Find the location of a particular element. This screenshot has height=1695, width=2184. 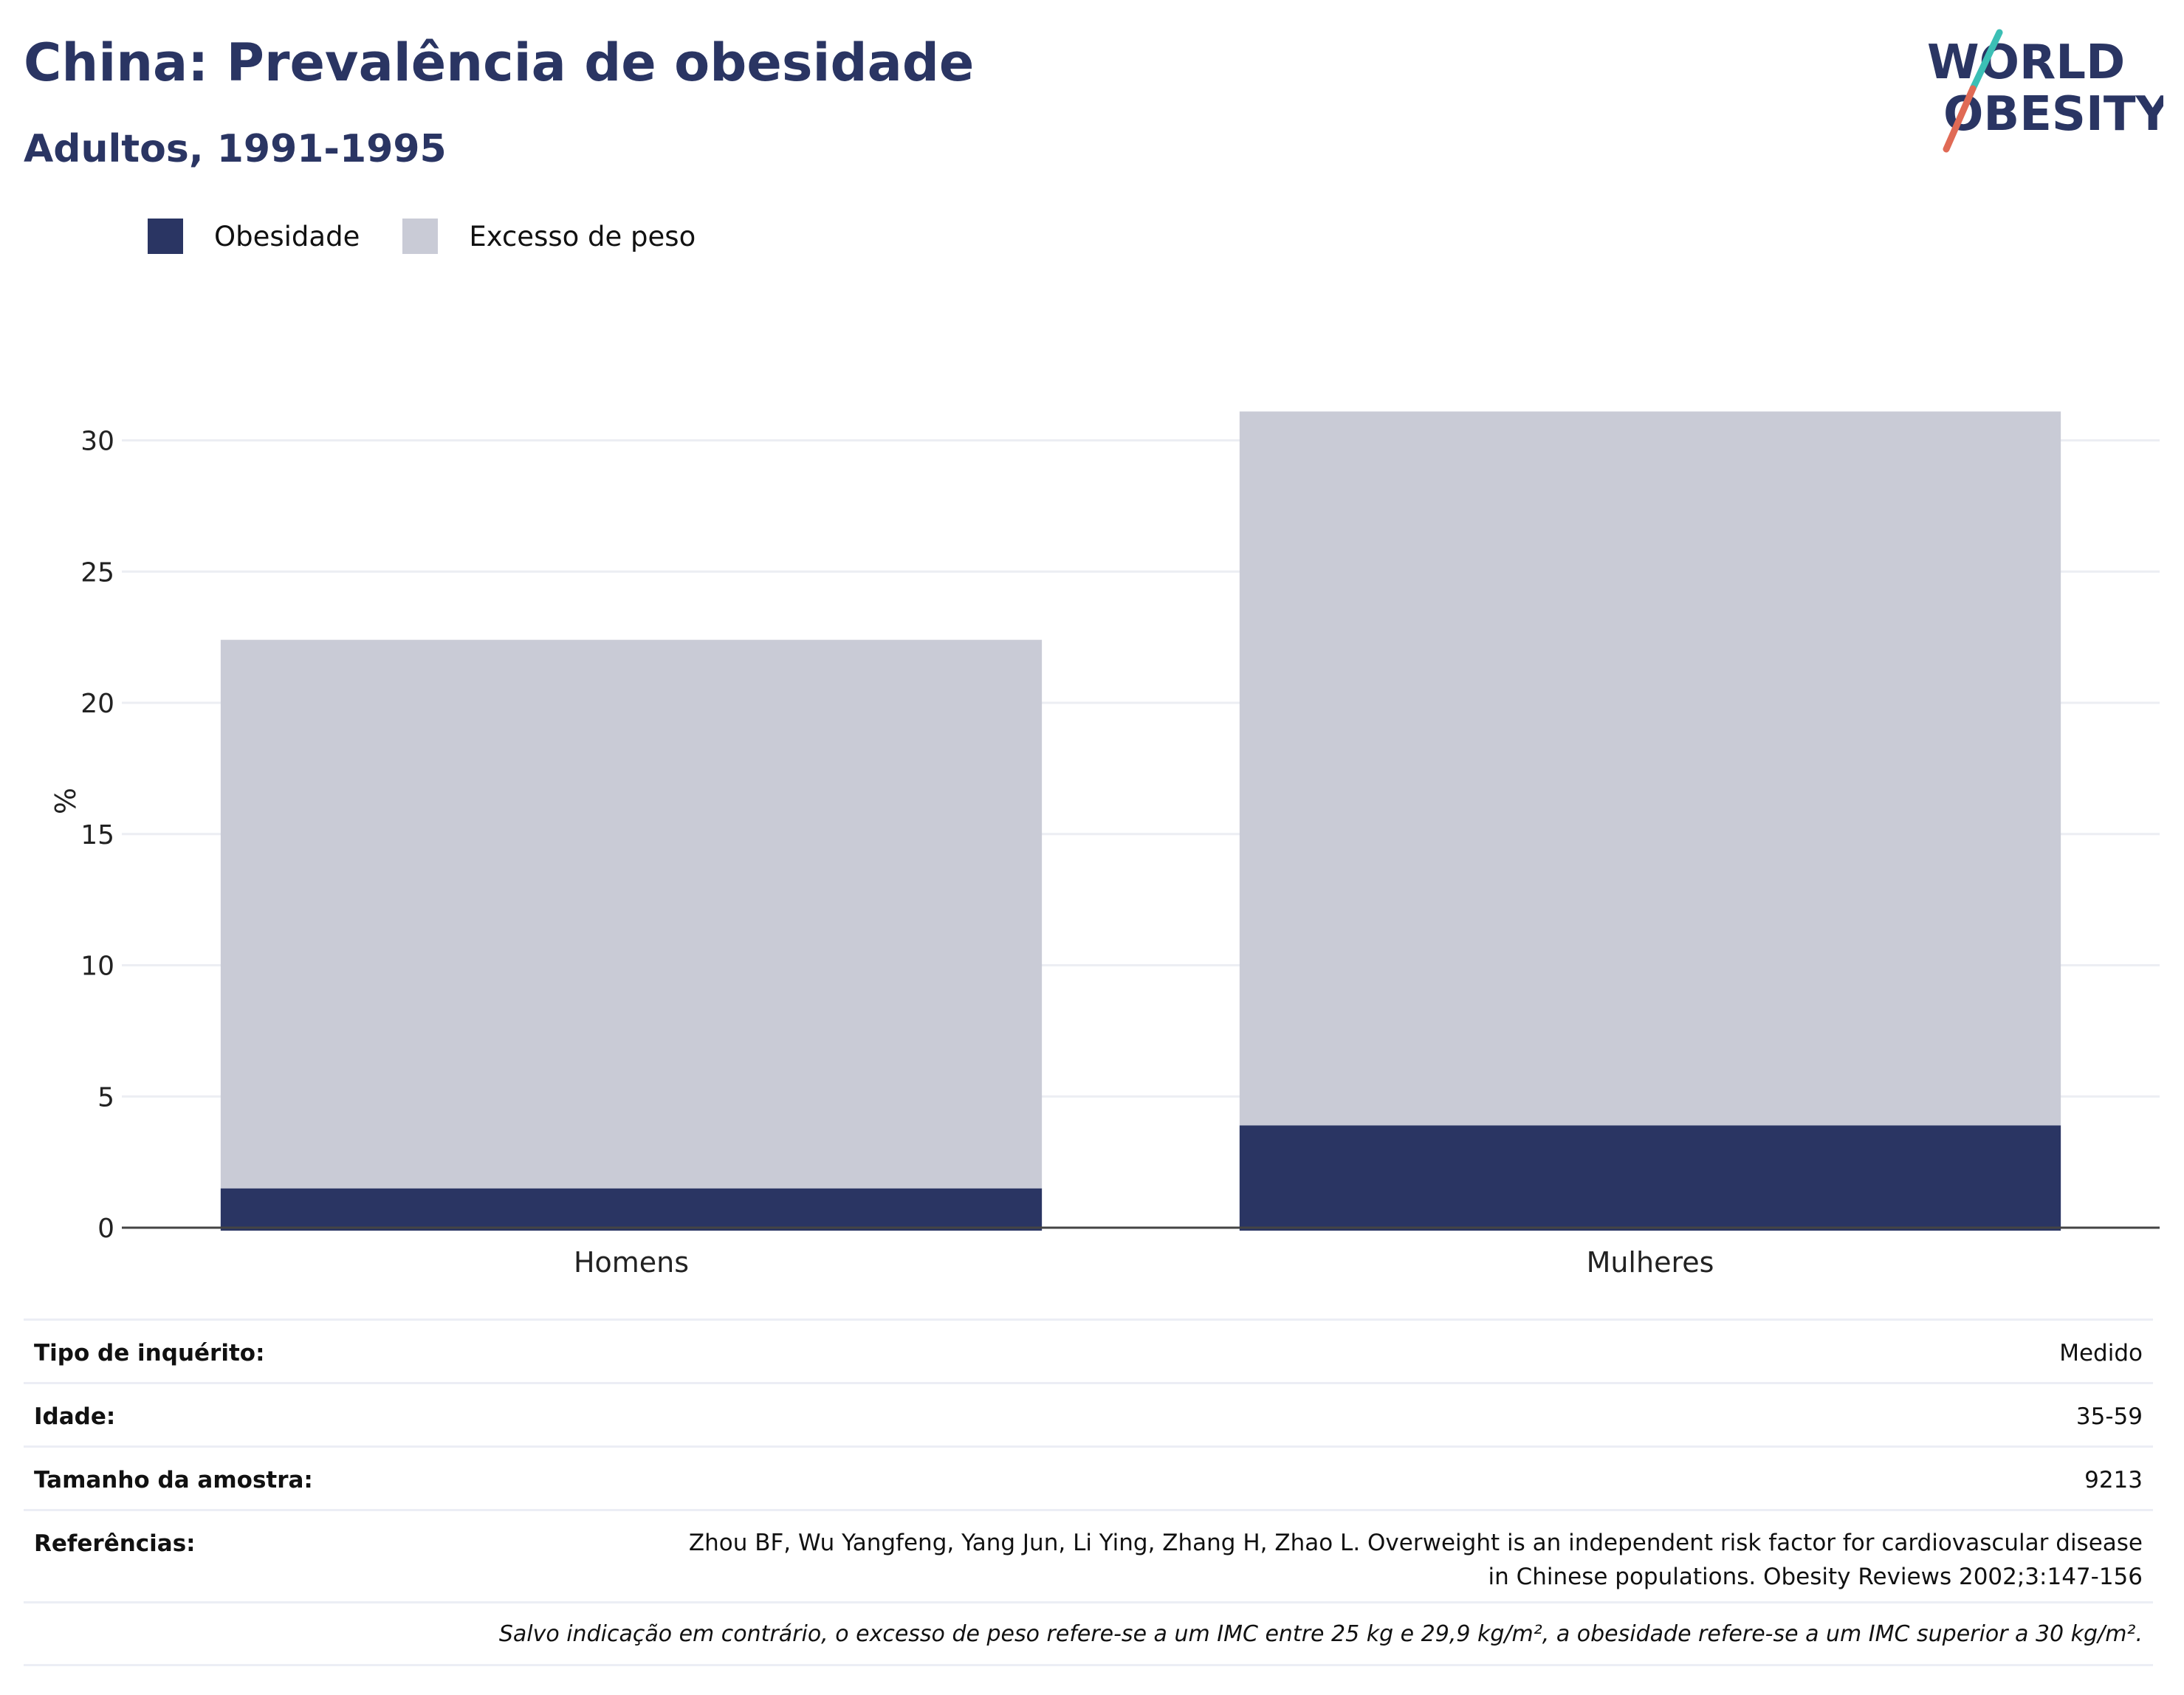

legend-swatch-overweight is located at coordinates (420, 237).